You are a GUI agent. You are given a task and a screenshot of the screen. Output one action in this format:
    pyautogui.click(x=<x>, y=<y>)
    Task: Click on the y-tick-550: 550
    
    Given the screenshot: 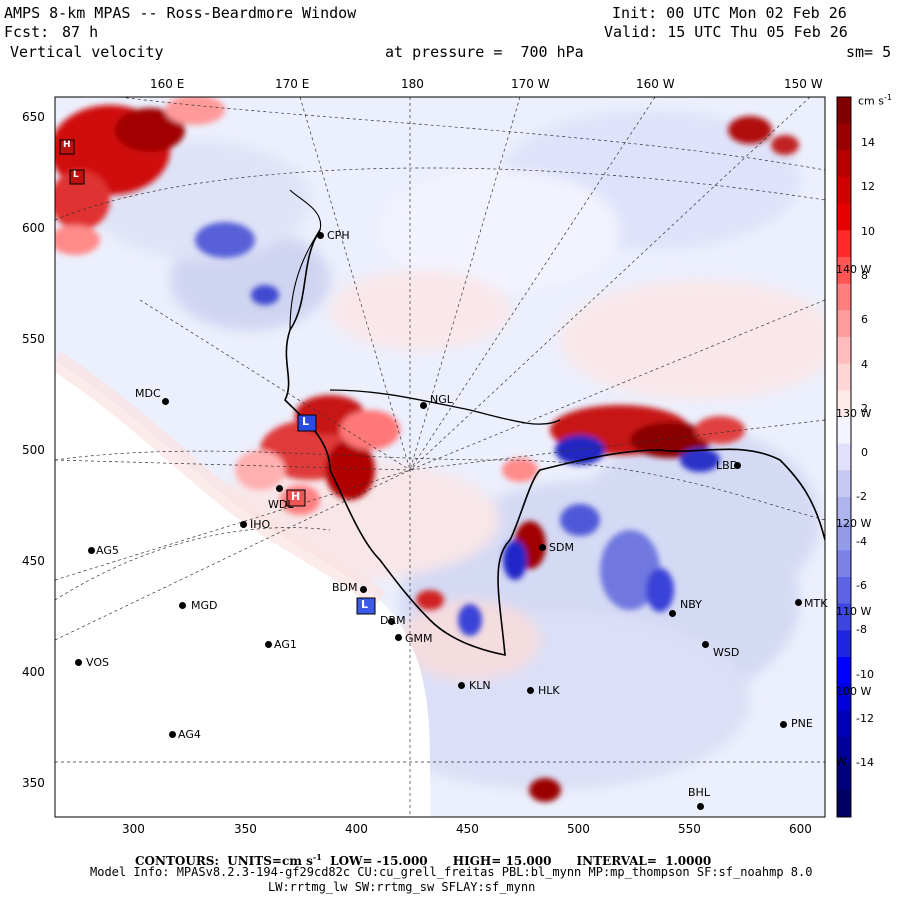 What is the action you would take?
    pyautogui.click(x=33, y=339)
    